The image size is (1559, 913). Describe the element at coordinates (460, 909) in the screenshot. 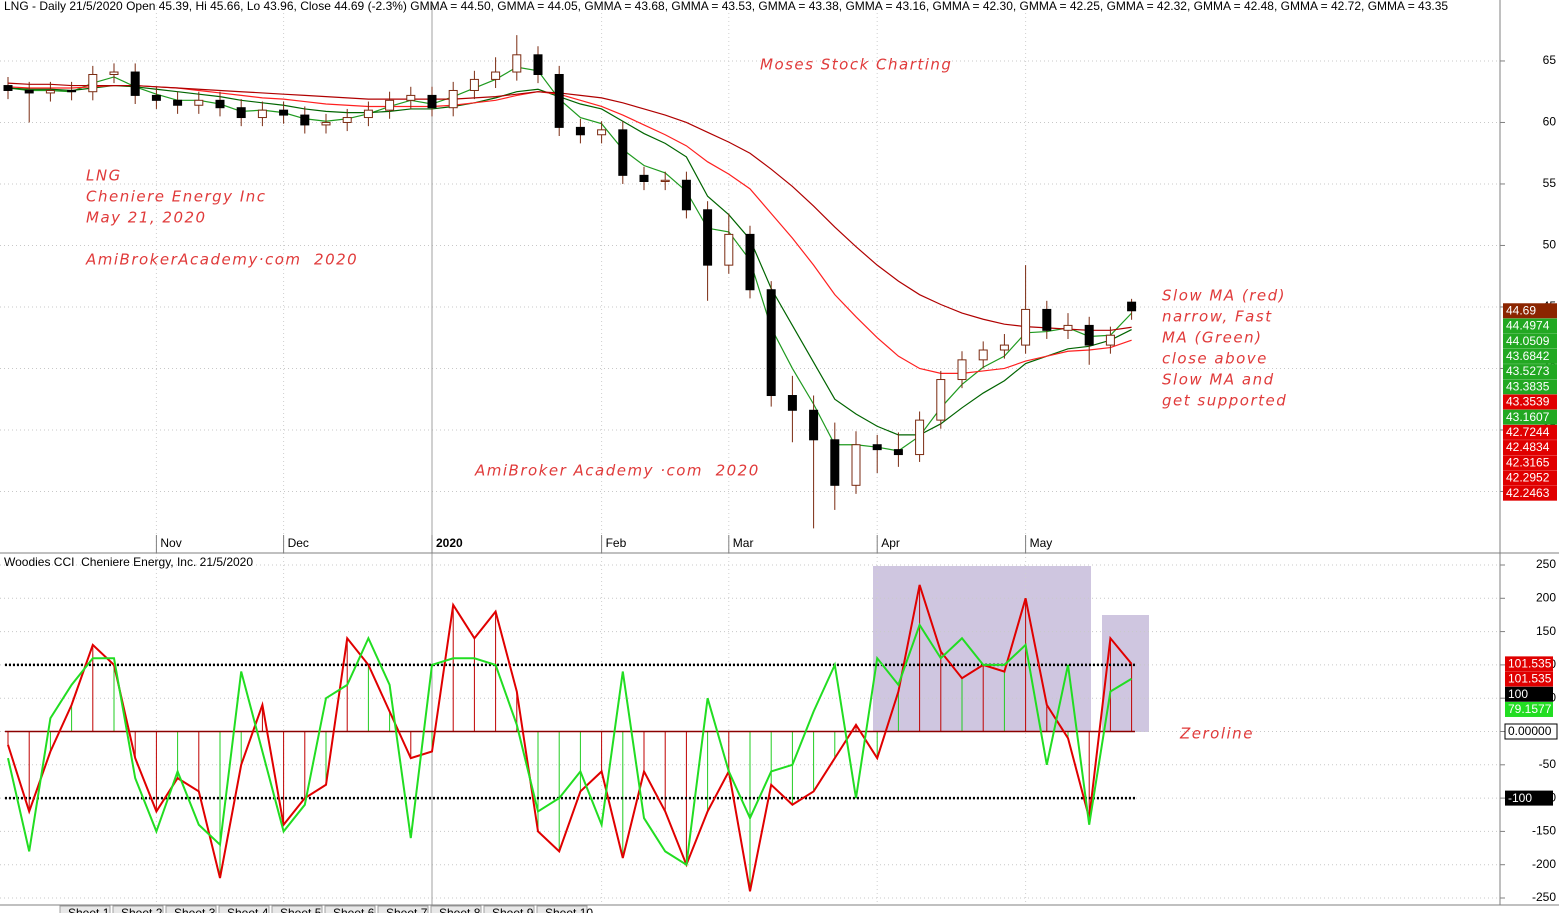

I see `sheet-tab-label: Sheet 8` at that location.